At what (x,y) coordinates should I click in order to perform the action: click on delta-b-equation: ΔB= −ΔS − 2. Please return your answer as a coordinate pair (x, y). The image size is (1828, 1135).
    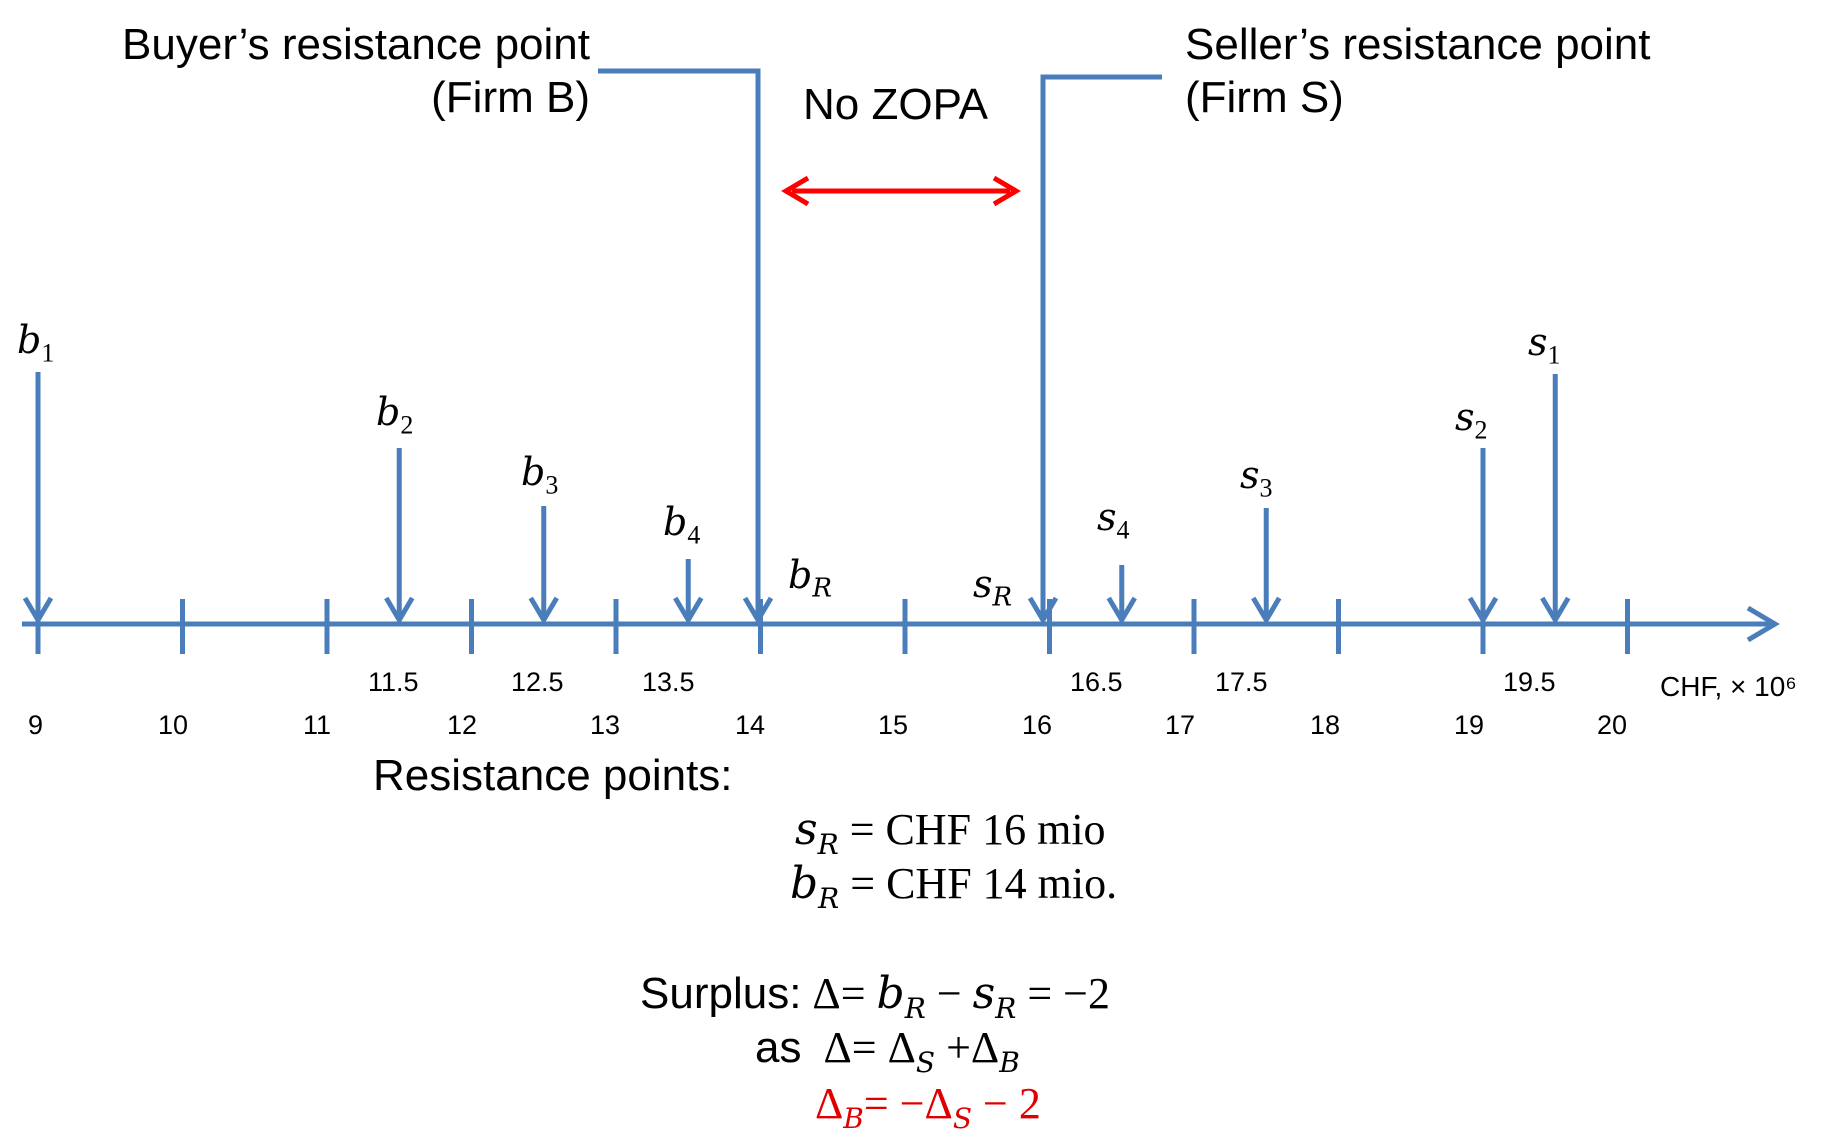
    Looking at the image, I should click on (928, 1107).